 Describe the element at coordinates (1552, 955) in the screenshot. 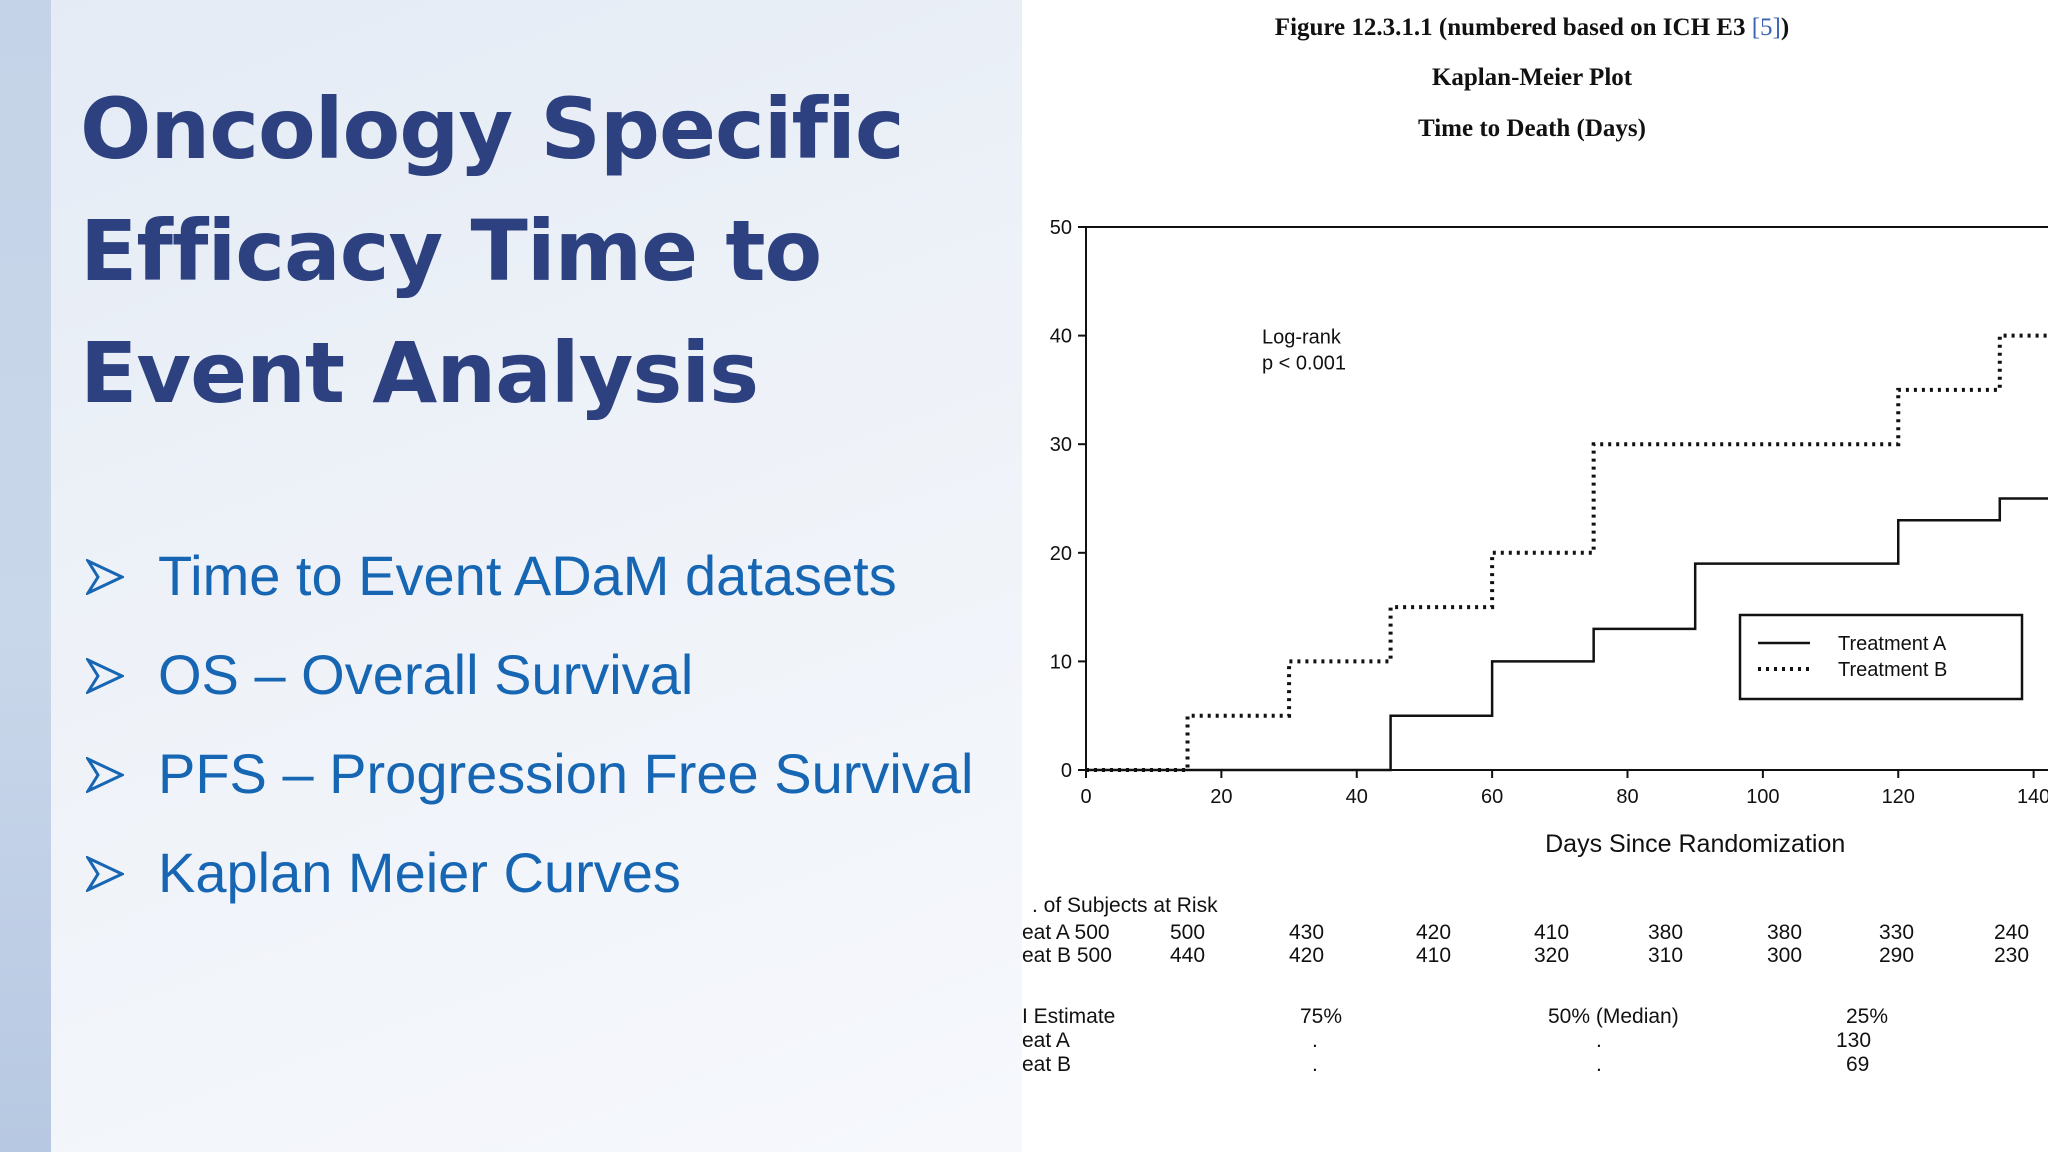

I see `risk-value: 320` at that location.